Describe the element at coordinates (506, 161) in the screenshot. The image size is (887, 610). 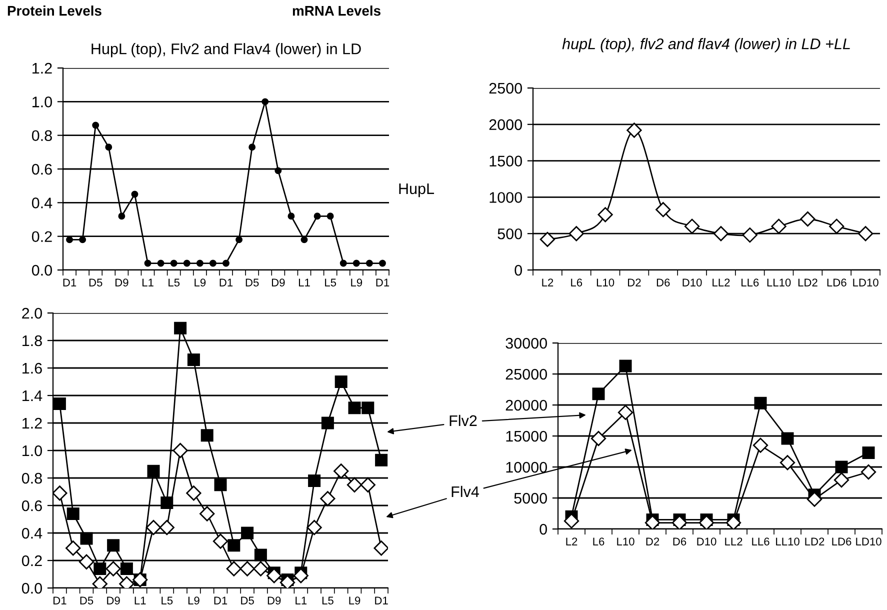
I see `y-tick-label: 1500` at that location.